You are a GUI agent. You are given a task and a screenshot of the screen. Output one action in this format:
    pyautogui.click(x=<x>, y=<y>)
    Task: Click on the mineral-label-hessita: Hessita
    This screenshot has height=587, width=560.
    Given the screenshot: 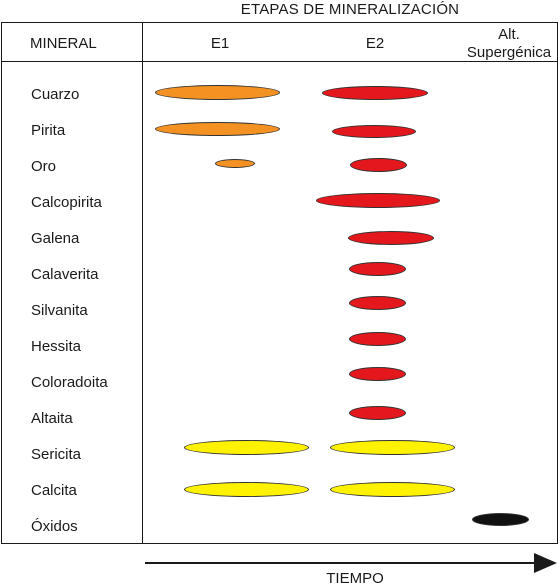 What is the action you would take?
    pyautogui.click(x=56, y=346)
    